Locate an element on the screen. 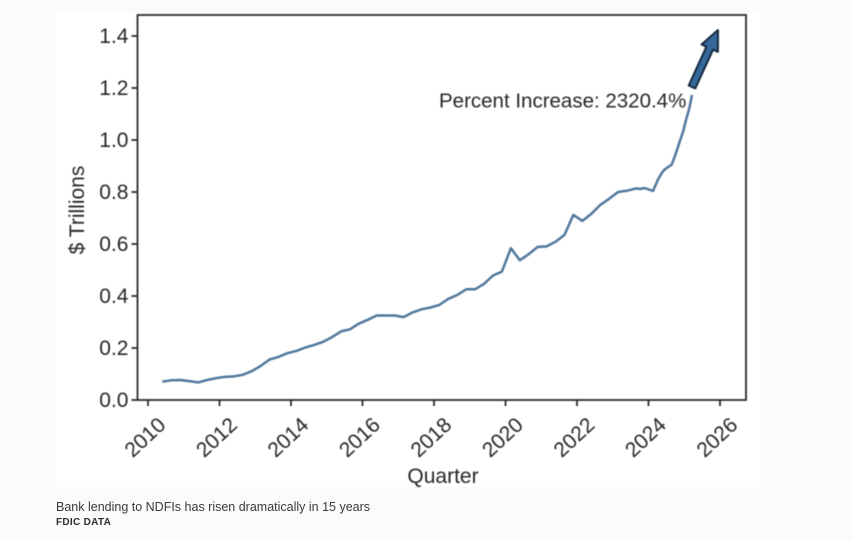 This screenshot has height=541, width=853. svg-text: $ Trillions is located at coordinates (77, 210).